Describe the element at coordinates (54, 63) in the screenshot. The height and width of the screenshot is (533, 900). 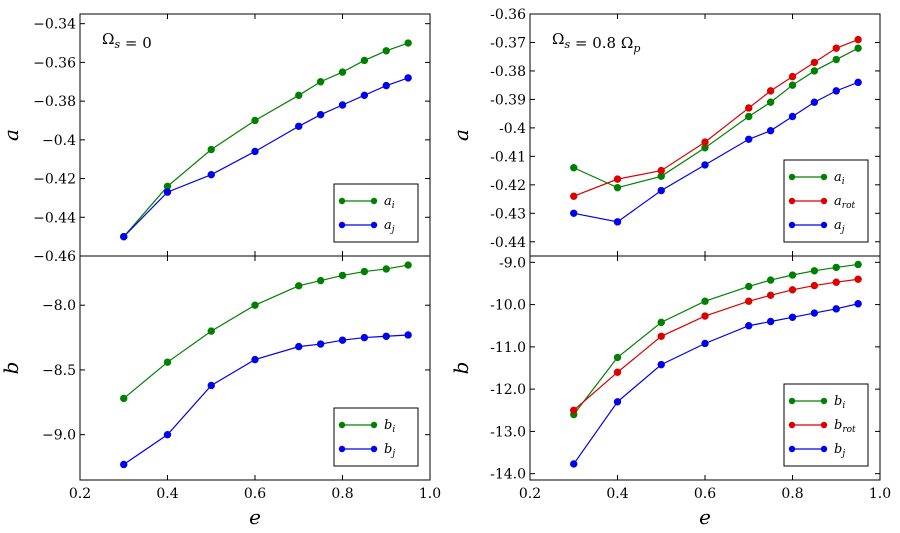
I see `y-tick-label: −0.36` at that location.